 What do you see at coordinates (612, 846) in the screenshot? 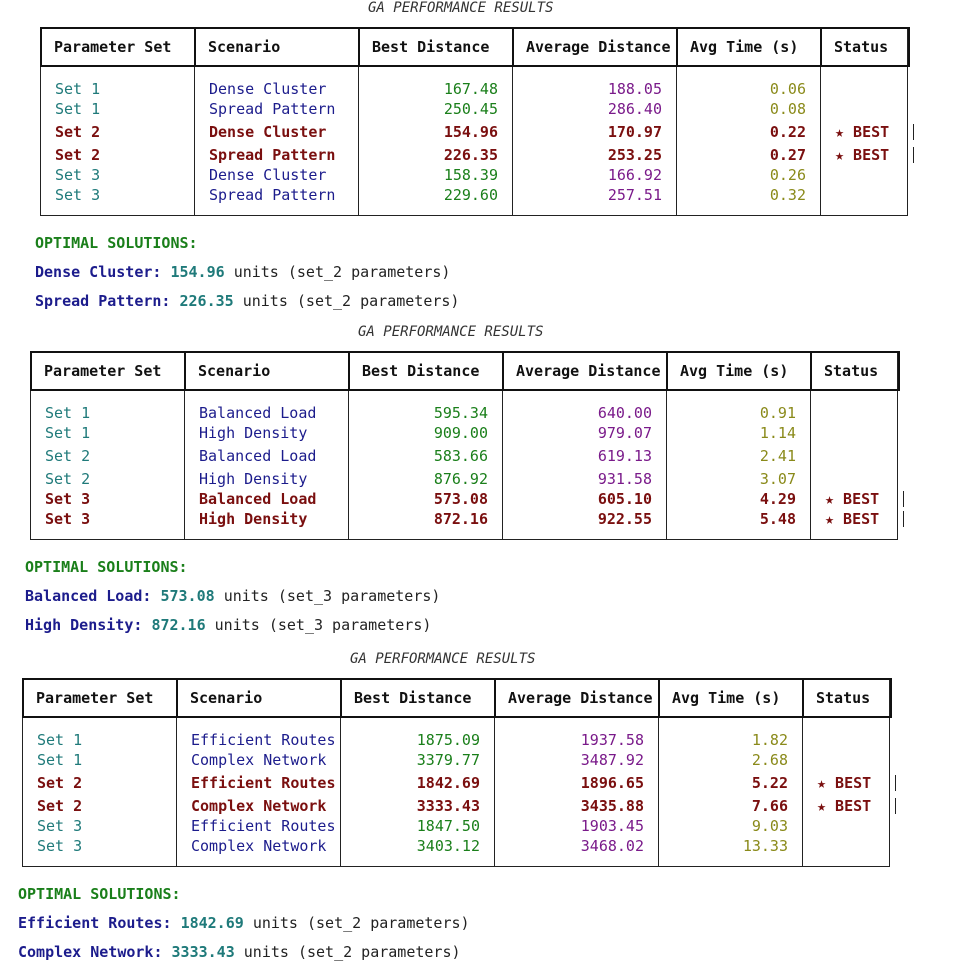
I see `cell-avg: 3468.02` at bounding box center [612, 846].